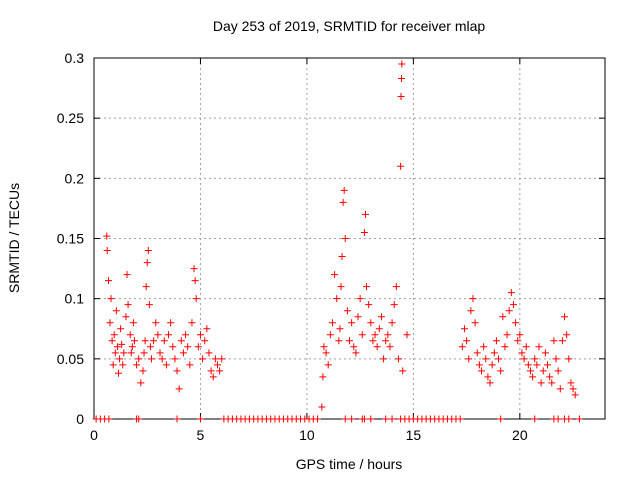 The width and height of the screenshot is (640, 480). What do you see at coordinates (70, 239) in the screenshot?
I see `y-tick-label: 0.15` at bounding box center [70, 239].